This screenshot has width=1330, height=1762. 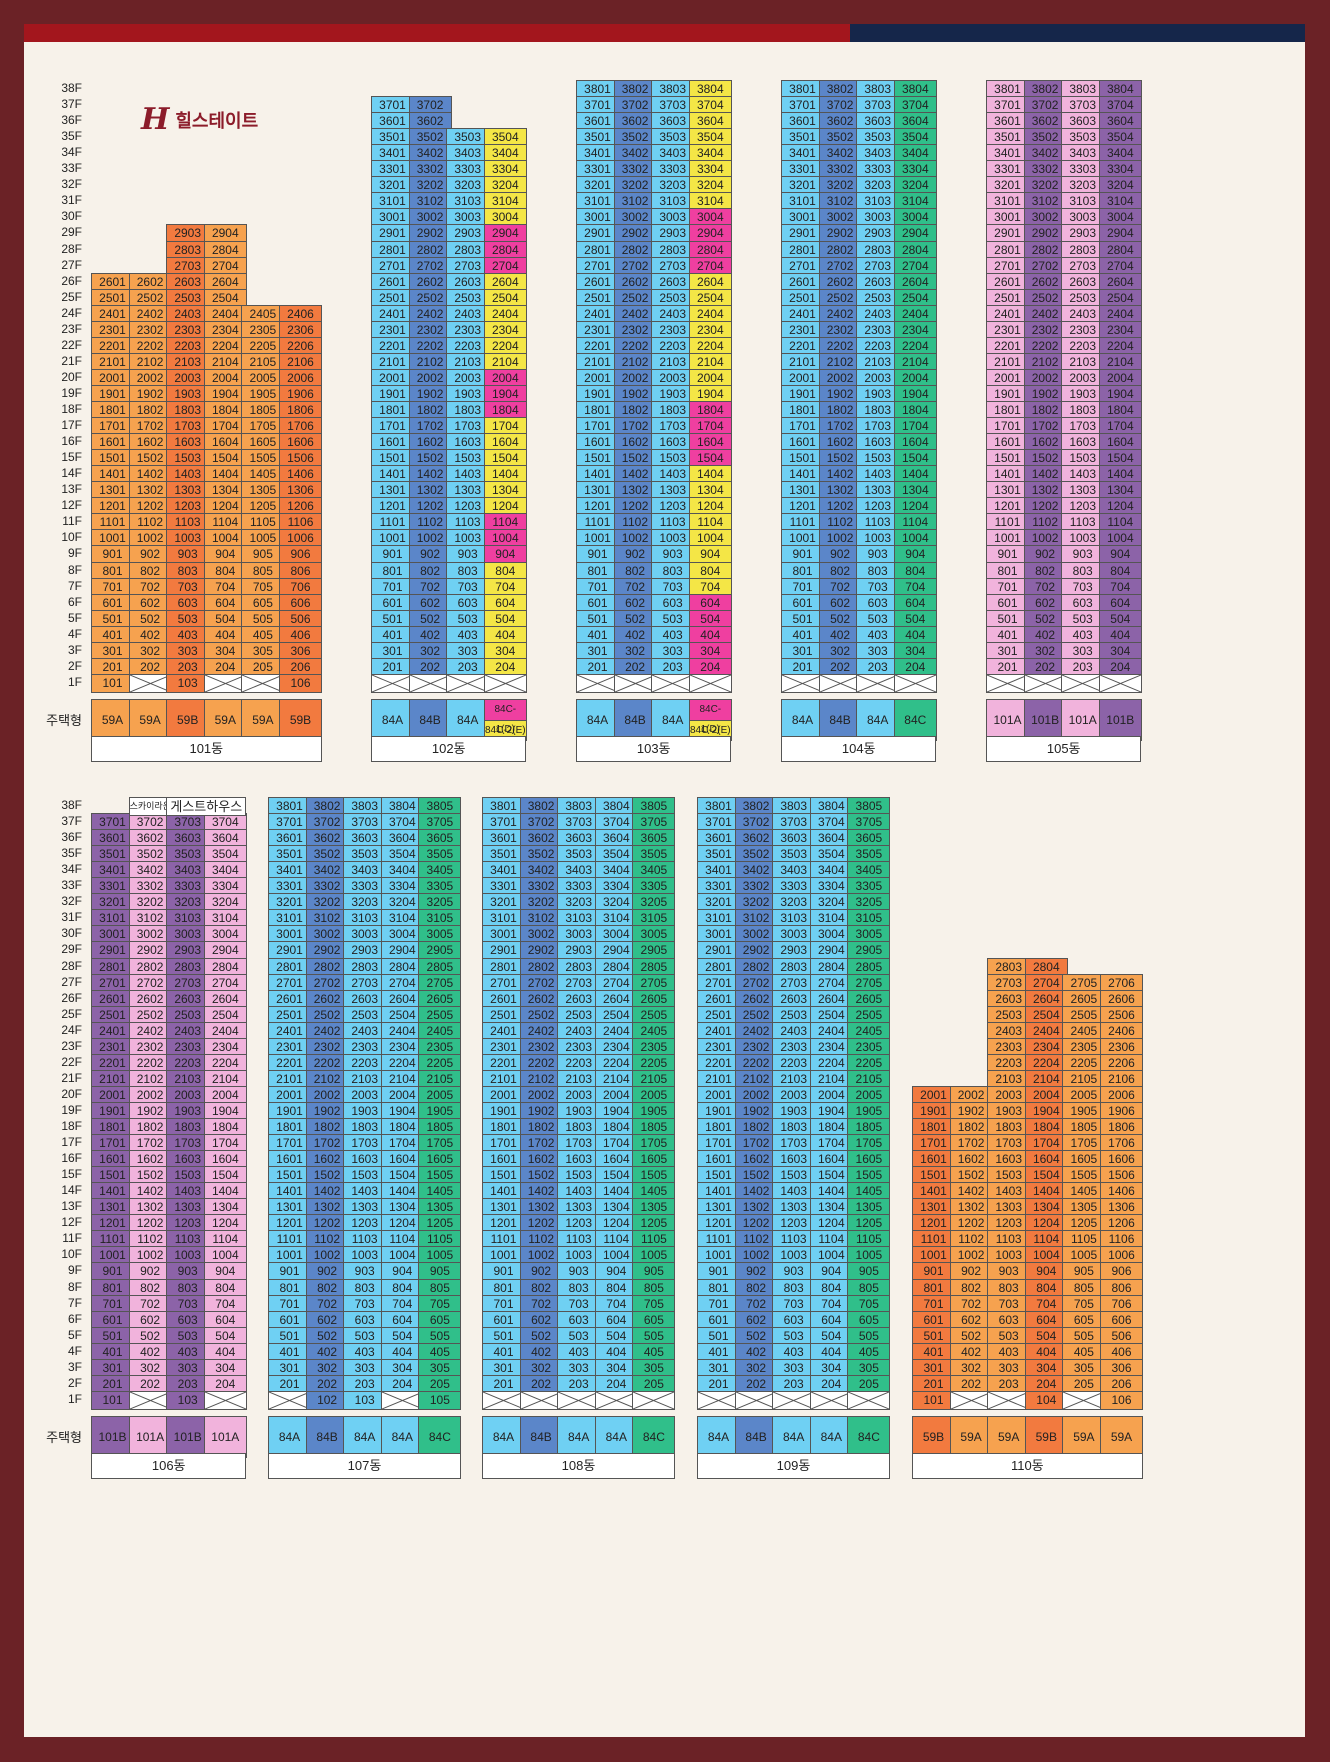 What do you see at coordinates (71, 88) in the screenshot?
I see `floor-label: 38F` at bounding box center [71, 88].